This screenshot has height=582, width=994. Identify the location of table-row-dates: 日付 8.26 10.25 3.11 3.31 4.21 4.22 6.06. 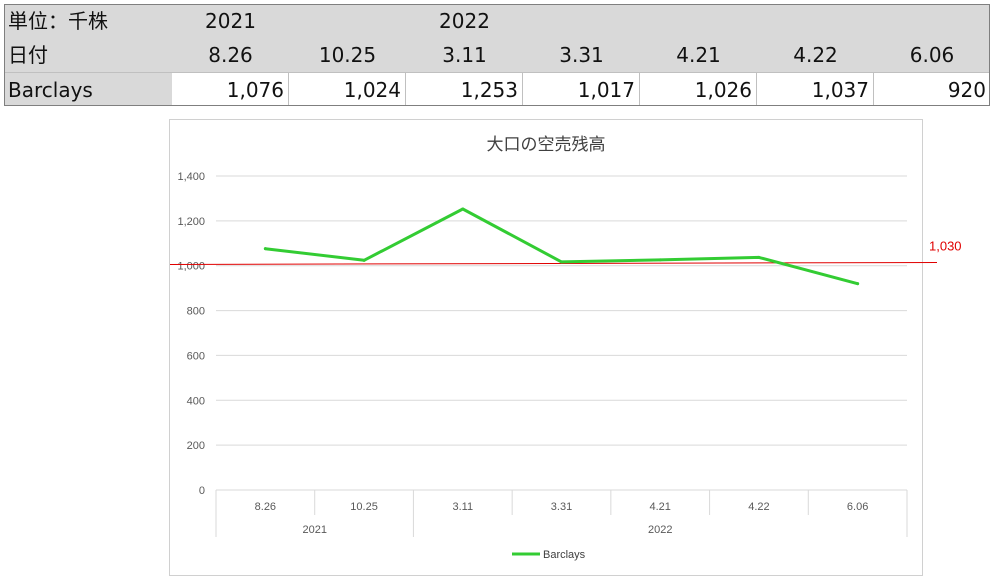
(497, 55).